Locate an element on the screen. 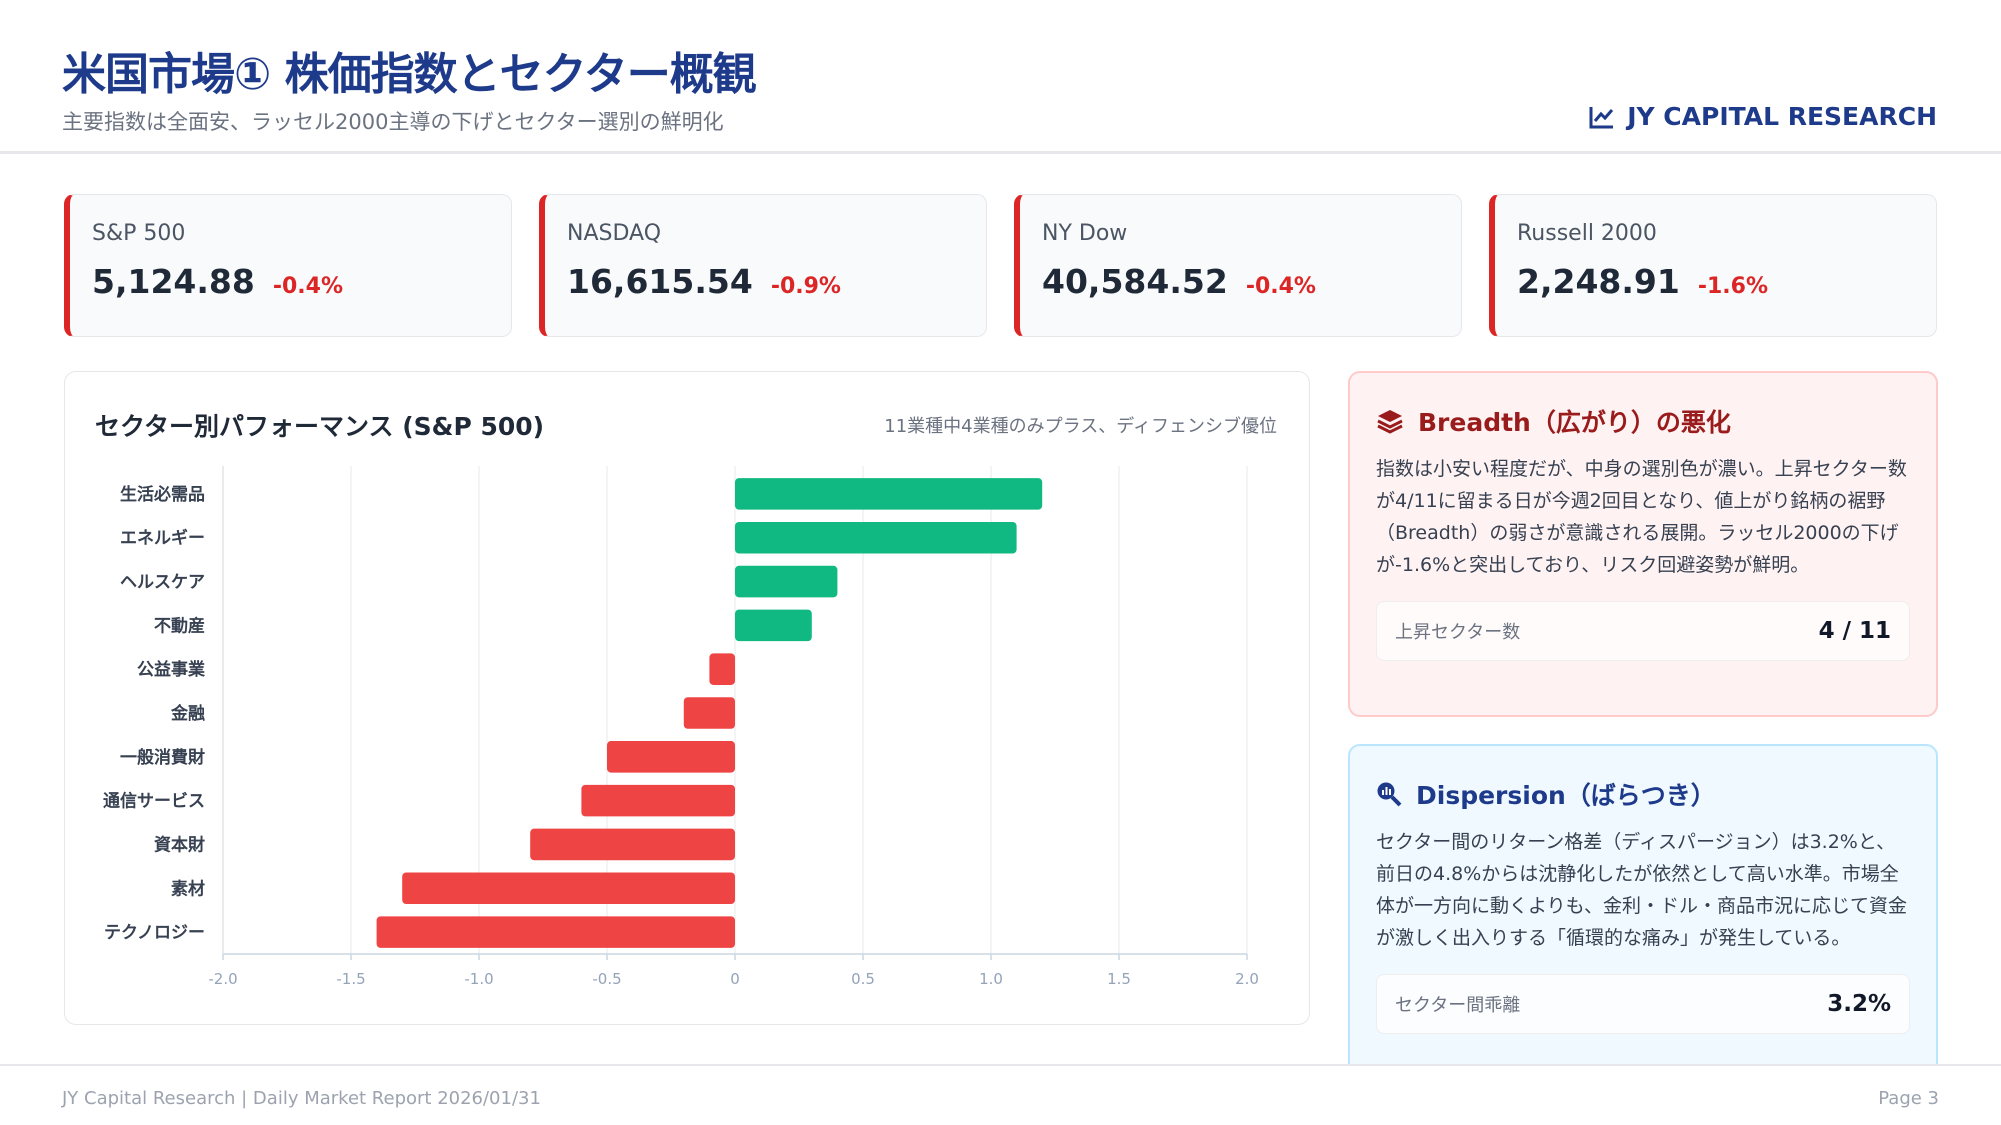 This screenshot has height=1125, width=2001. x-tick-label: 1.5 is located at coordinates (1119, 979).